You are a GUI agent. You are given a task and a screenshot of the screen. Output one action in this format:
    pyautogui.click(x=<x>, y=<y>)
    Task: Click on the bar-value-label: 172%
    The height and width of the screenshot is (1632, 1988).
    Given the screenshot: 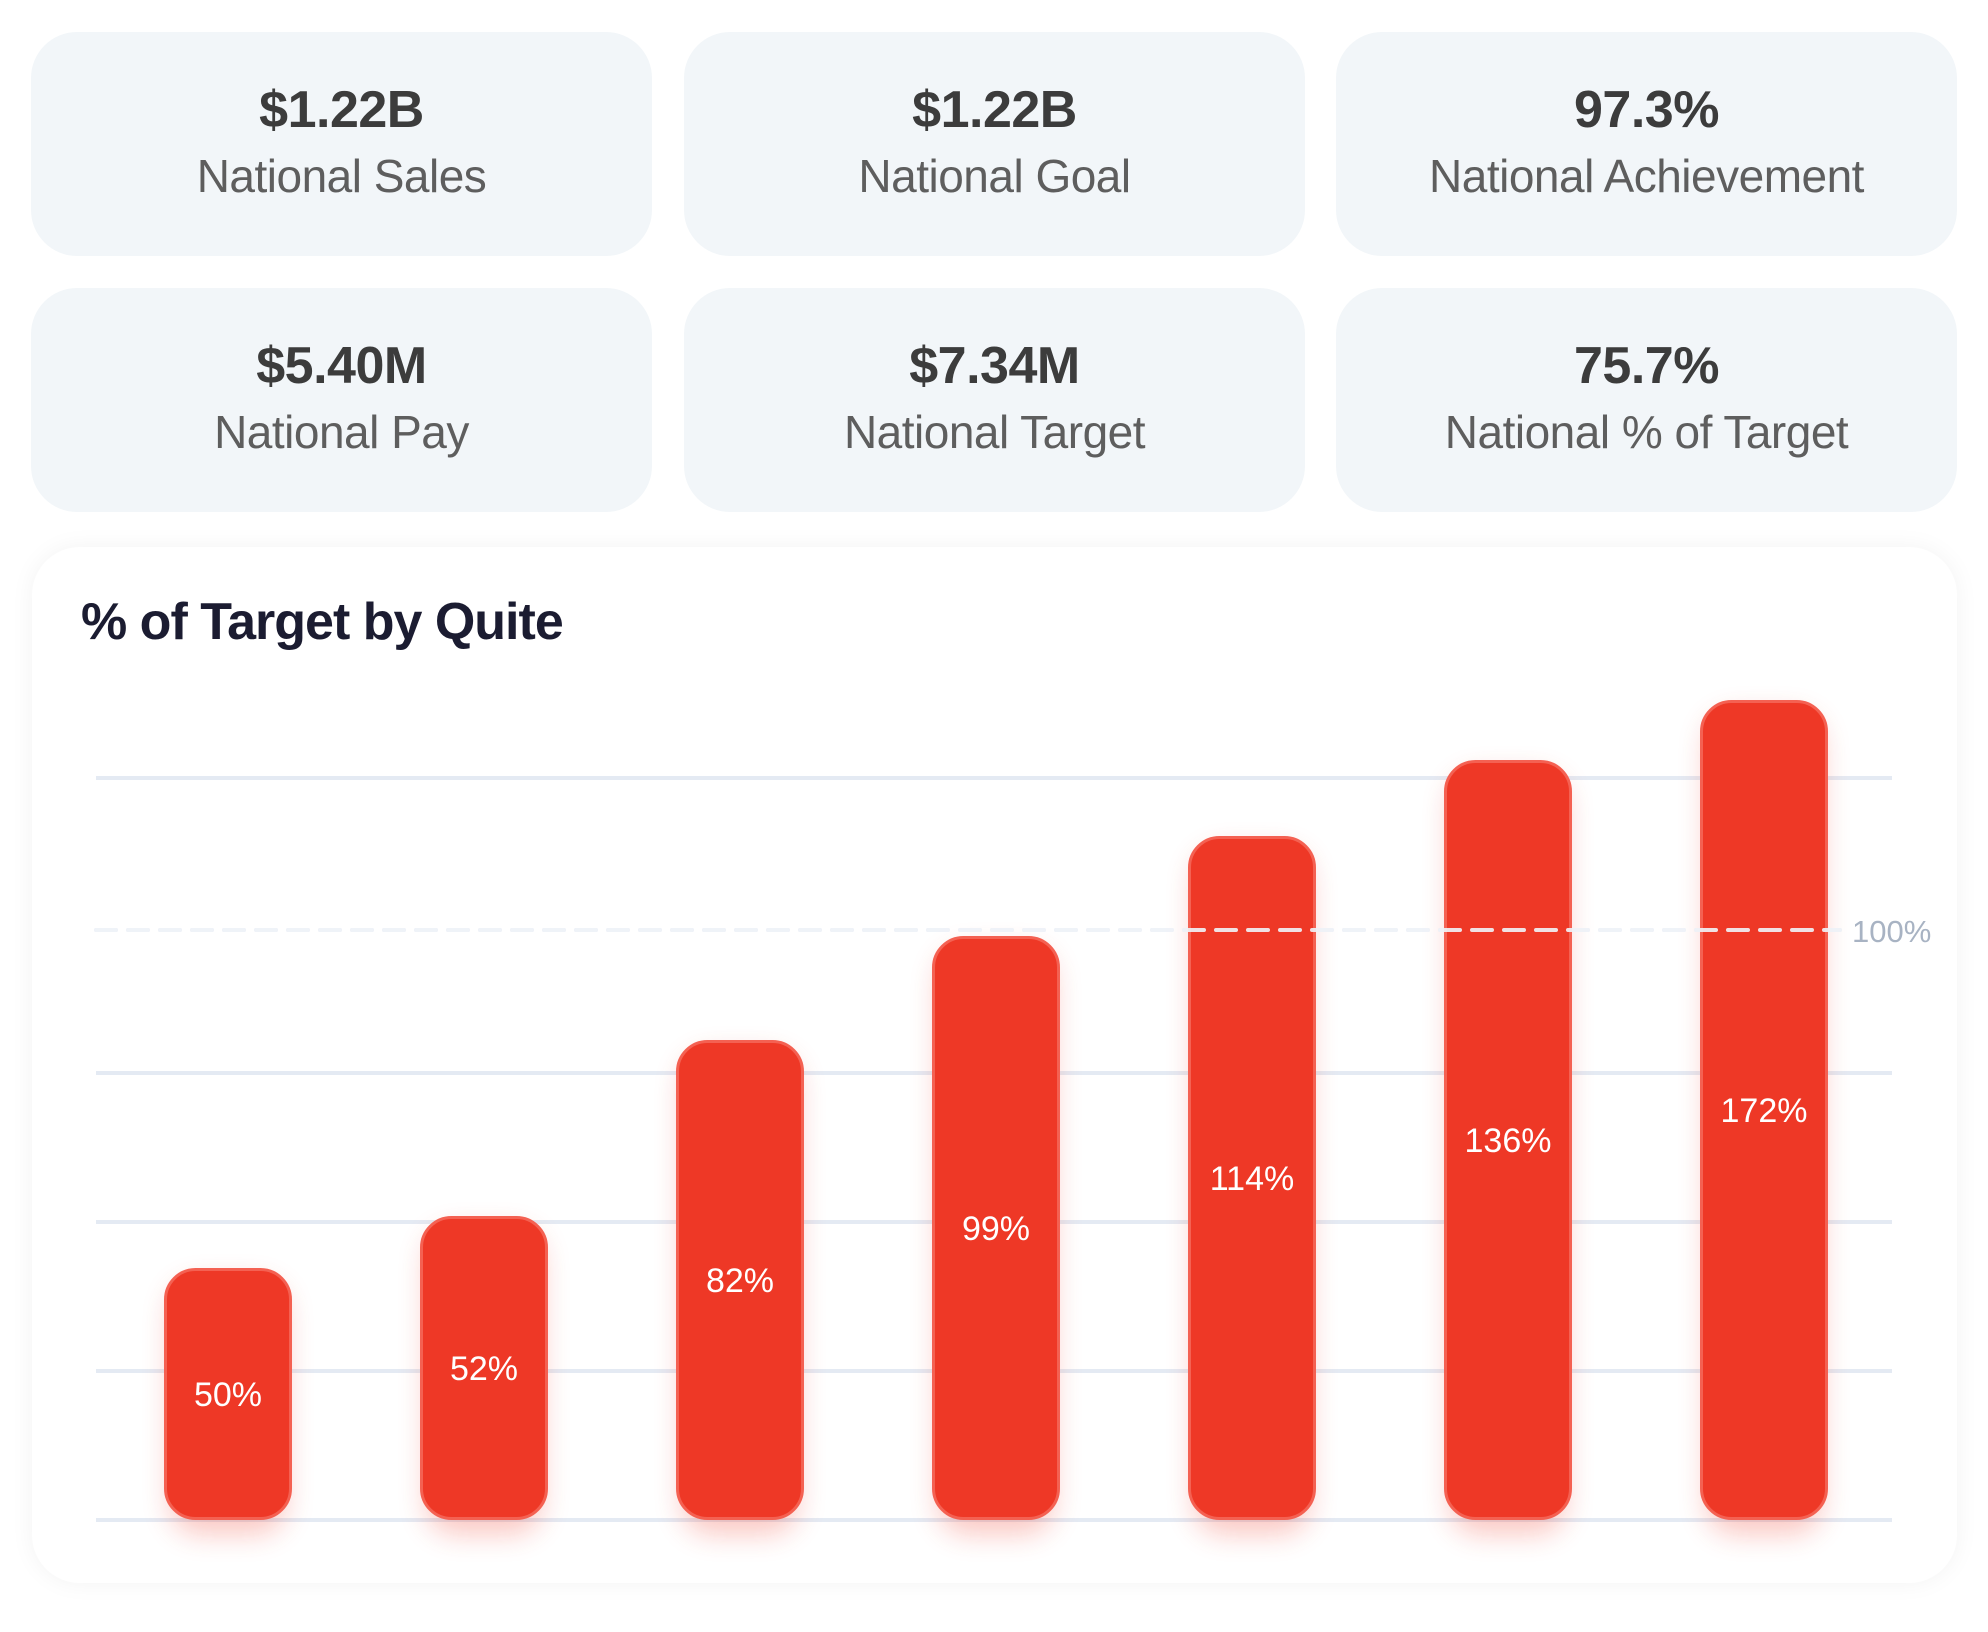 What is the action you would take?
    pyautogui.click(x=1764, y=1111)
    